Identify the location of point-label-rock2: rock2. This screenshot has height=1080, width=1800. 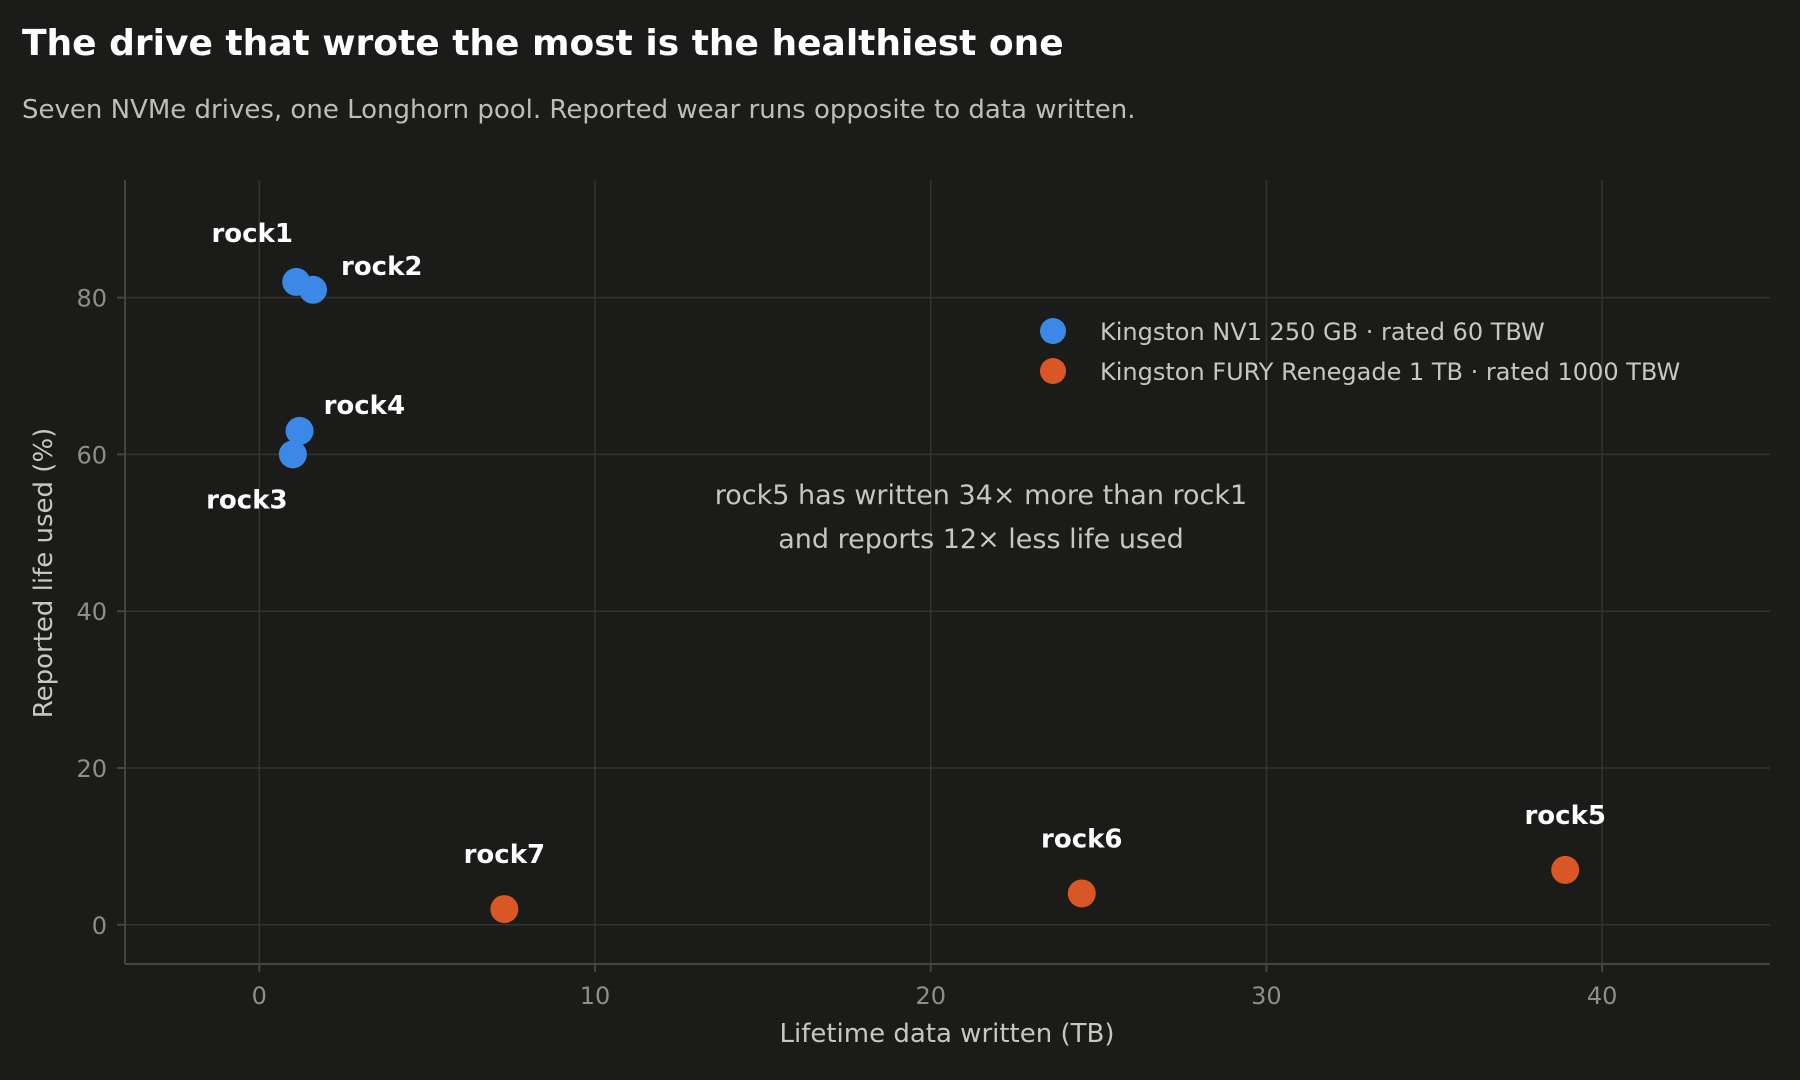
(381, 267).